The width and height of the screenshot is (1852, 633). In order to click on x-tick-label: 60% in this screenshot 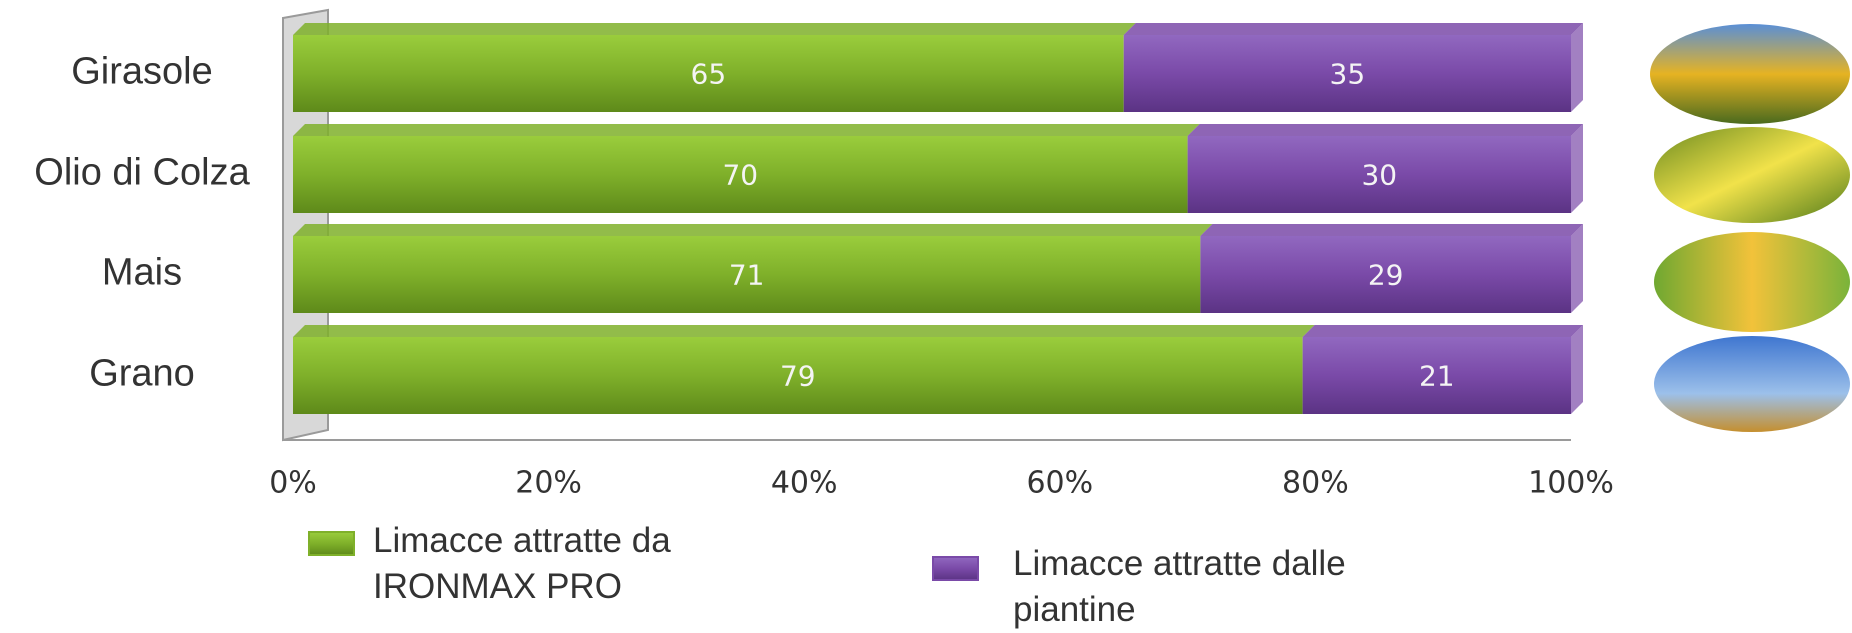, I will do `click(1059, 483)`.